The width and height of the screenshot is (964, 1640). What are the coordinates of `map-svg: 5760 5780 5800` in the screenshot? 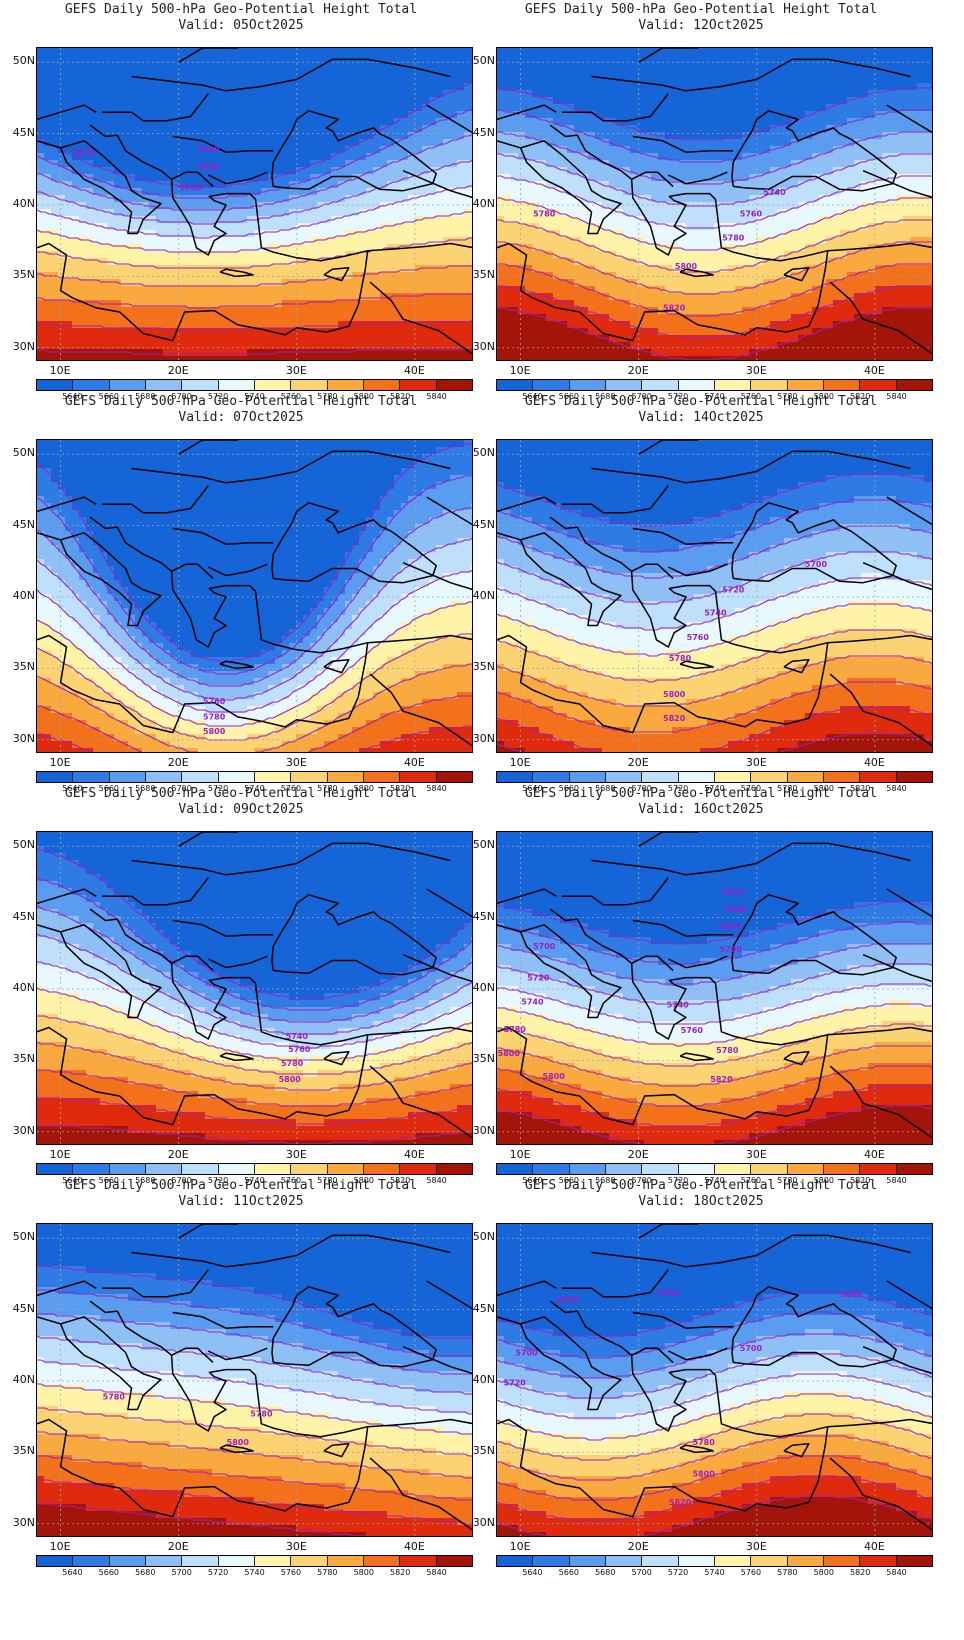 It's located at (254, 596).